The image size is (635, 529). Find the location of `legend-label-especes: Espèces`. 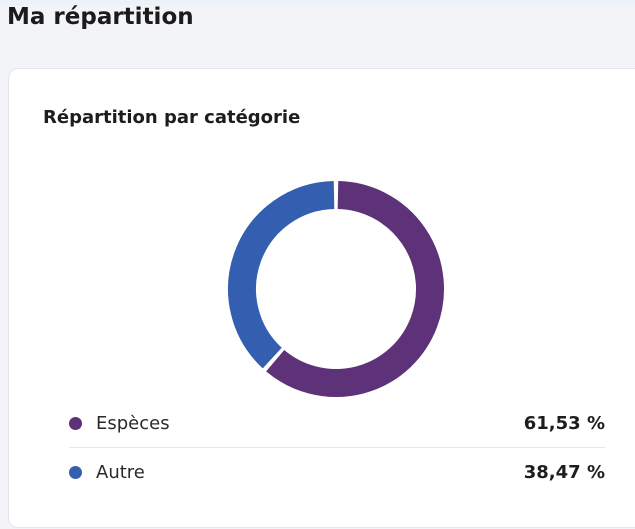

legend-label-especes: Espèces is located at coordinates (133, 423).